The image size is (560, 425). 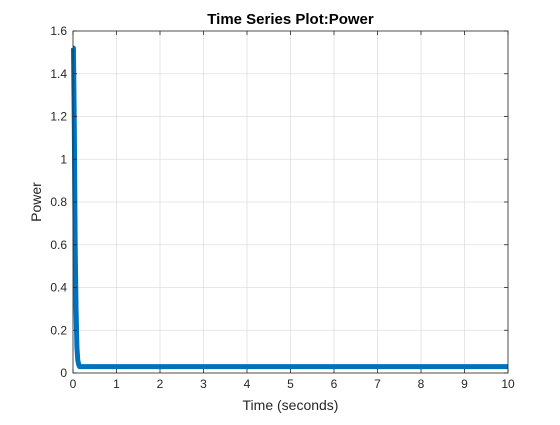 What do you see at coordinates (58, 202) in the screenshot?
I see `y-tick-label: 0.8` at bounding box center [58, 202].